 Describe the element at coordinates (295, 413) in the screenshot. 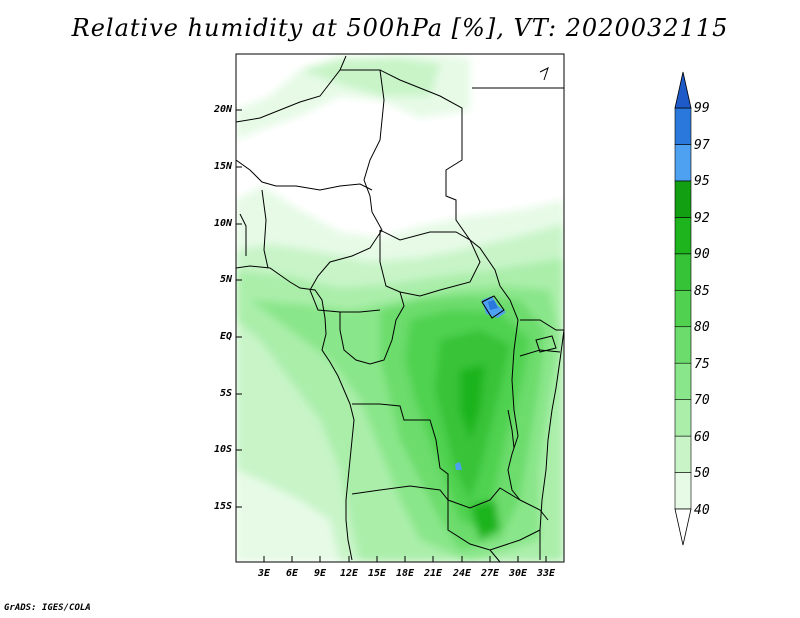

I see `coastline` at that location.